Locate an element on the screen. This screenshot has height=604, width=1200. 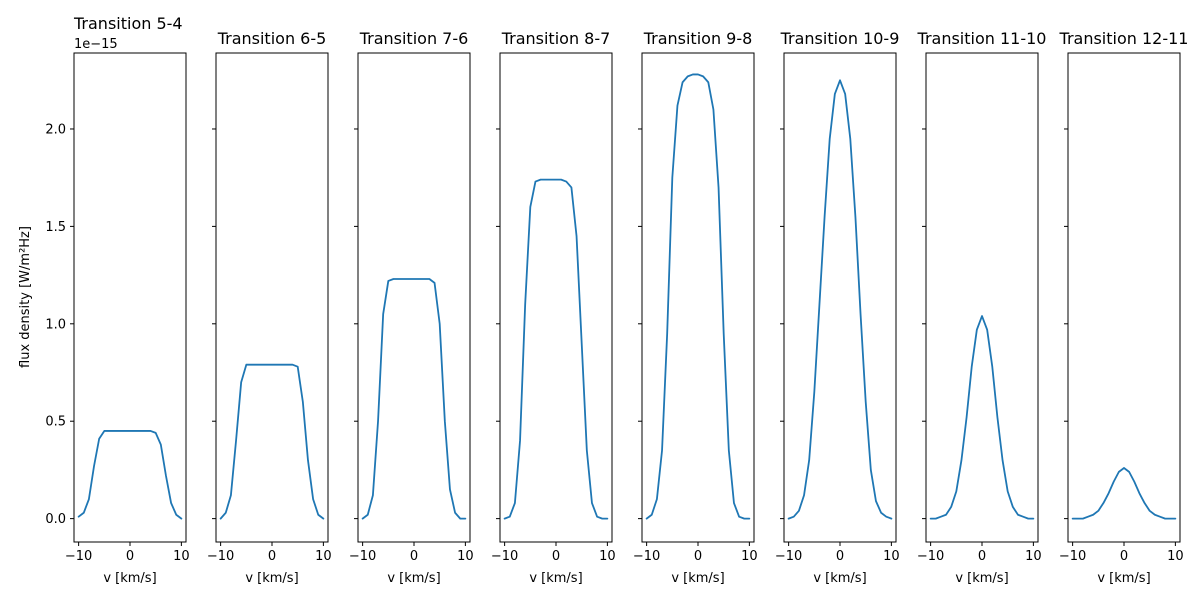
panel-5: Transition 9-8 −10 0 10 v [km/s] is located at coordinates (695, 307).